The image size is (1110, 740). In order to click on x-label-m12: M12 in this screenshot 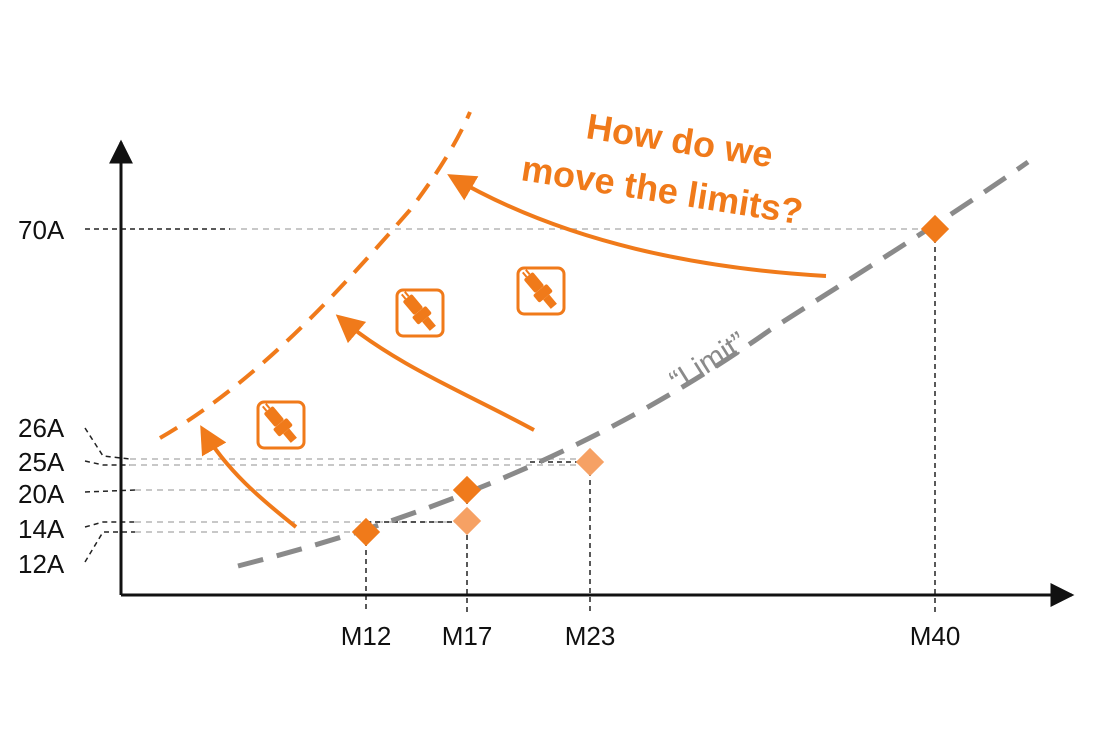, I will do `click(366, 636)`.